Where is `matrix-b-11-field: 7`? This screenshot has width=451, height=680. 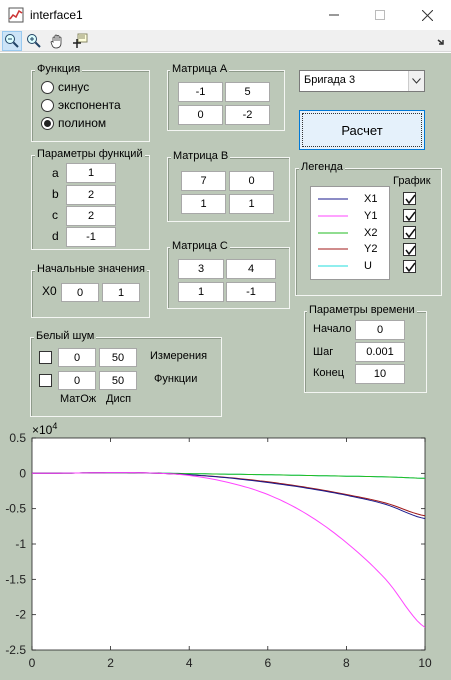 matrix-b-11-field: 7 is located at coordinates (203, 181).